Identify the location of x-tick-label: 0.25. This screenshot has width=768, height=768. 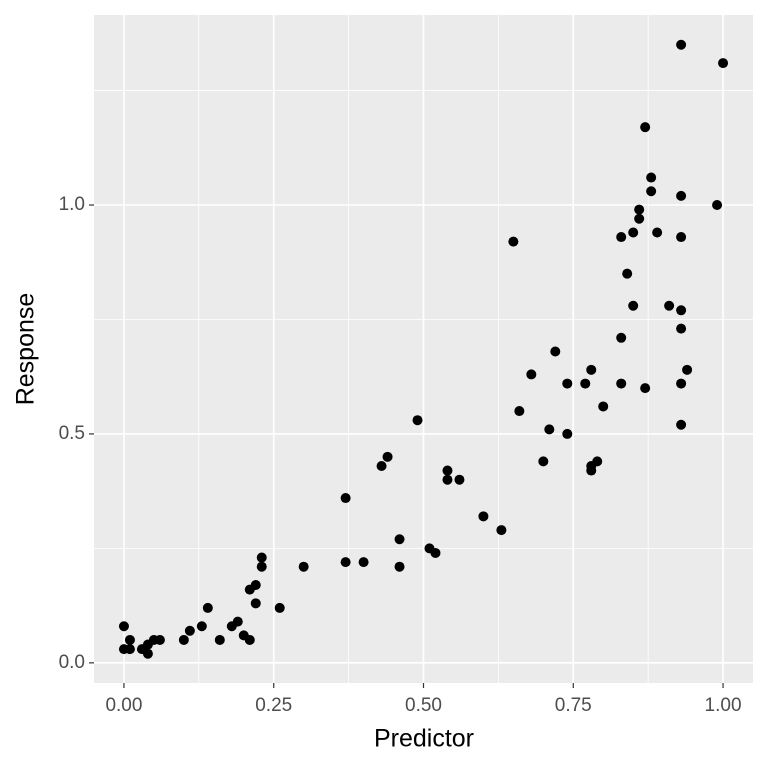
(273, 705).